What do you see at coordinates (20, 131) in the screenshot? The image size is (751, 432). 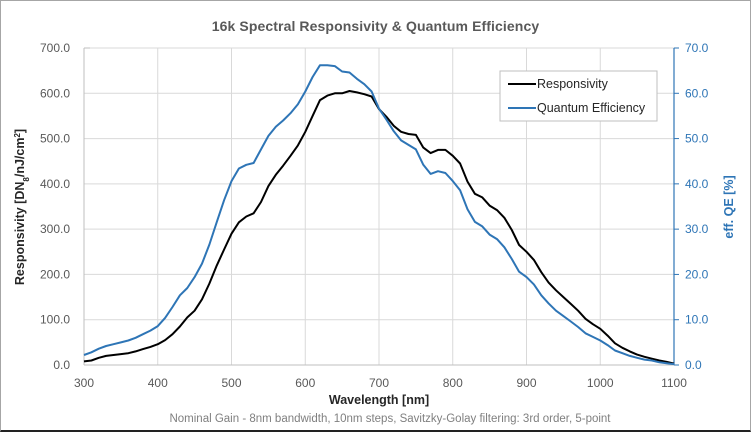 I see `y-axis-title-end: ]` at bounding box center [20, 131].